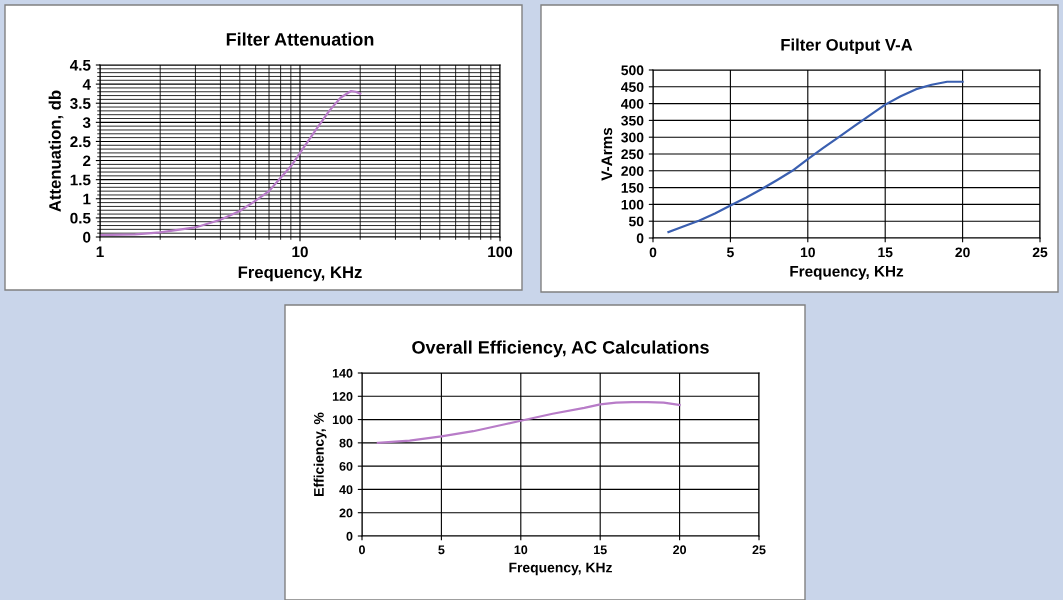 The height and width of the screenshot is (600, 1063). What do you see at coordinates (86, 84) in the screenshot?
I see `y-tick-label: 4` at bounding box center [86, 84].